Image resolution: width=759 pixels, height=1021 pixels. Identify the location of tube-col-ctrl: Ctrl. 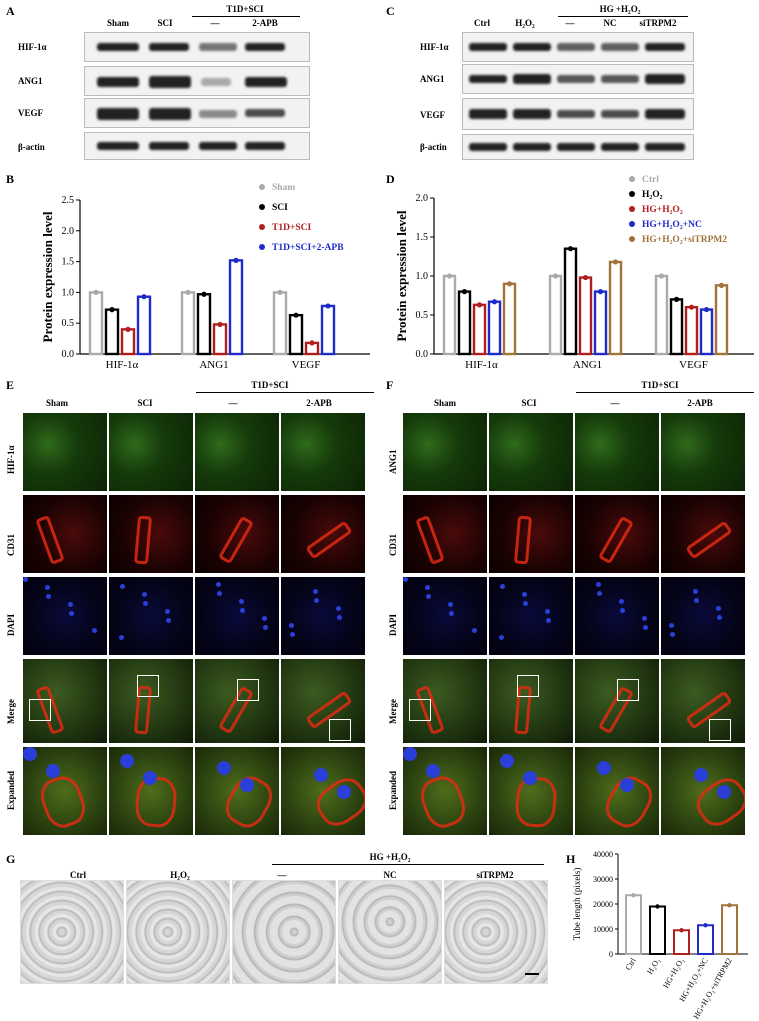
(78, 875).